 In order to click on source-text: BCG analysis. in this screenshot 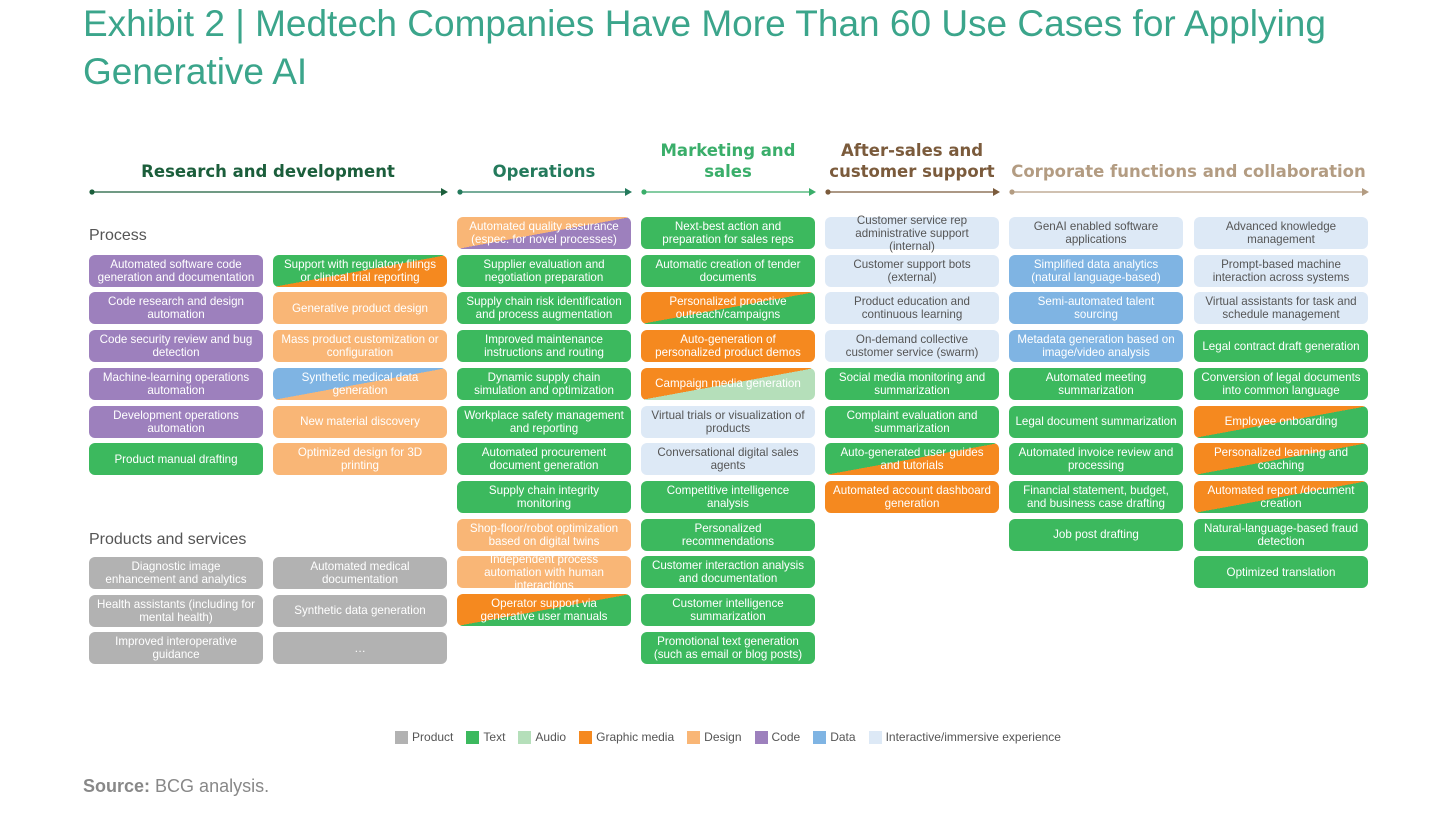, I will do `click(212, 786)`.